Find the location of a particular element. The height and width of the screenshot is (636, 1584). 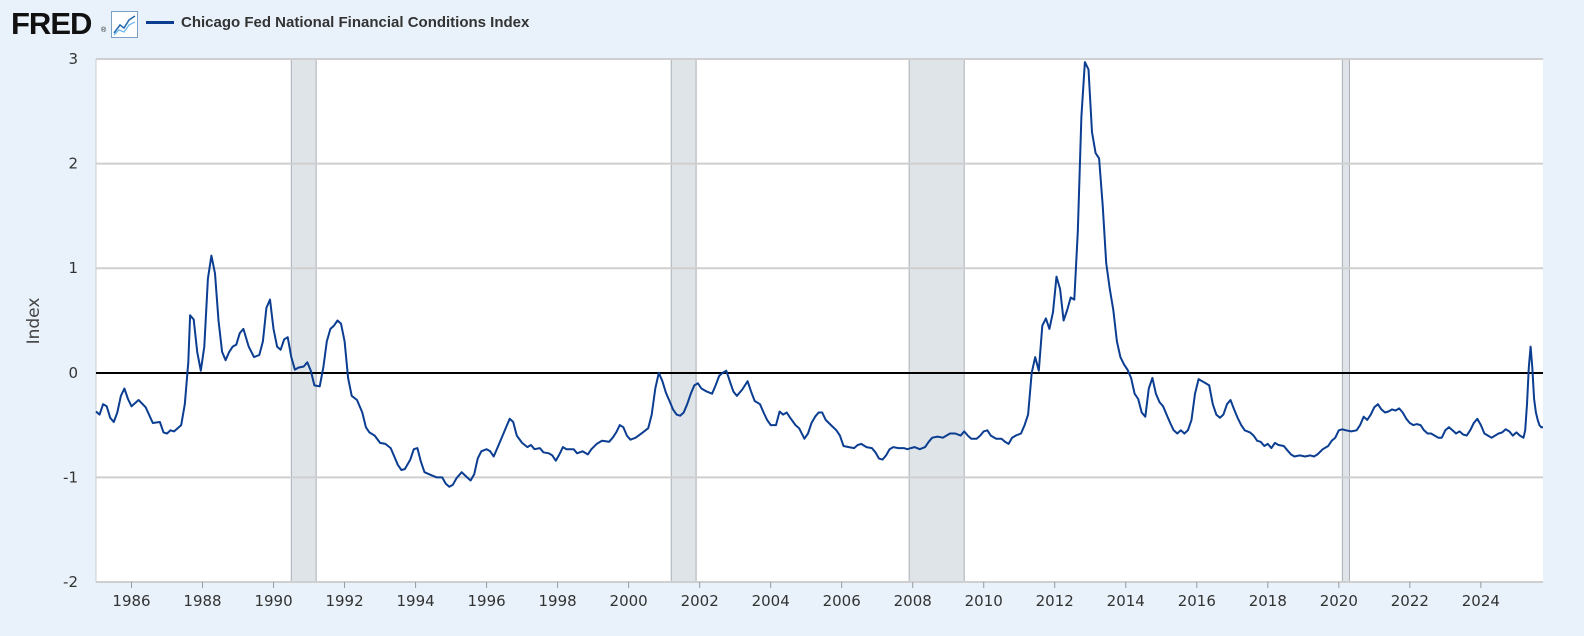

x-tick-label: 2010 is located at coordinates (984, 601).